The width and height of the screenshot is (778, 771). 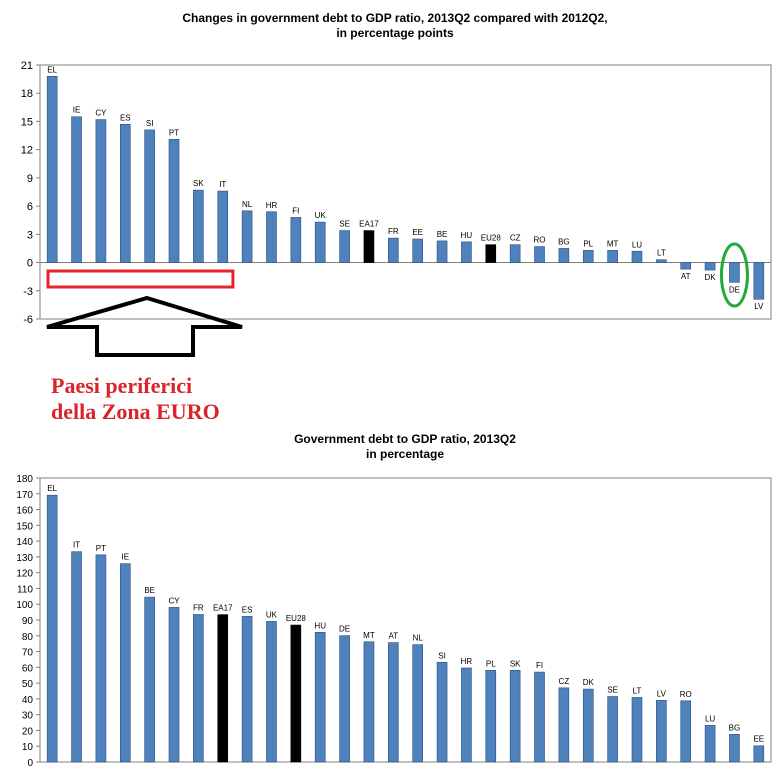 What do you see at coordinates (24, 479) in the screenshot?
I see `chart2-y-tick-label: 180` at bounding box center [24, 479].